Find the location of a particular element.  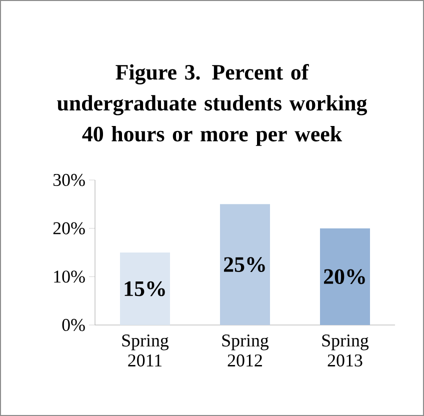

data-label: 25% is located at coordinates (244, 264).